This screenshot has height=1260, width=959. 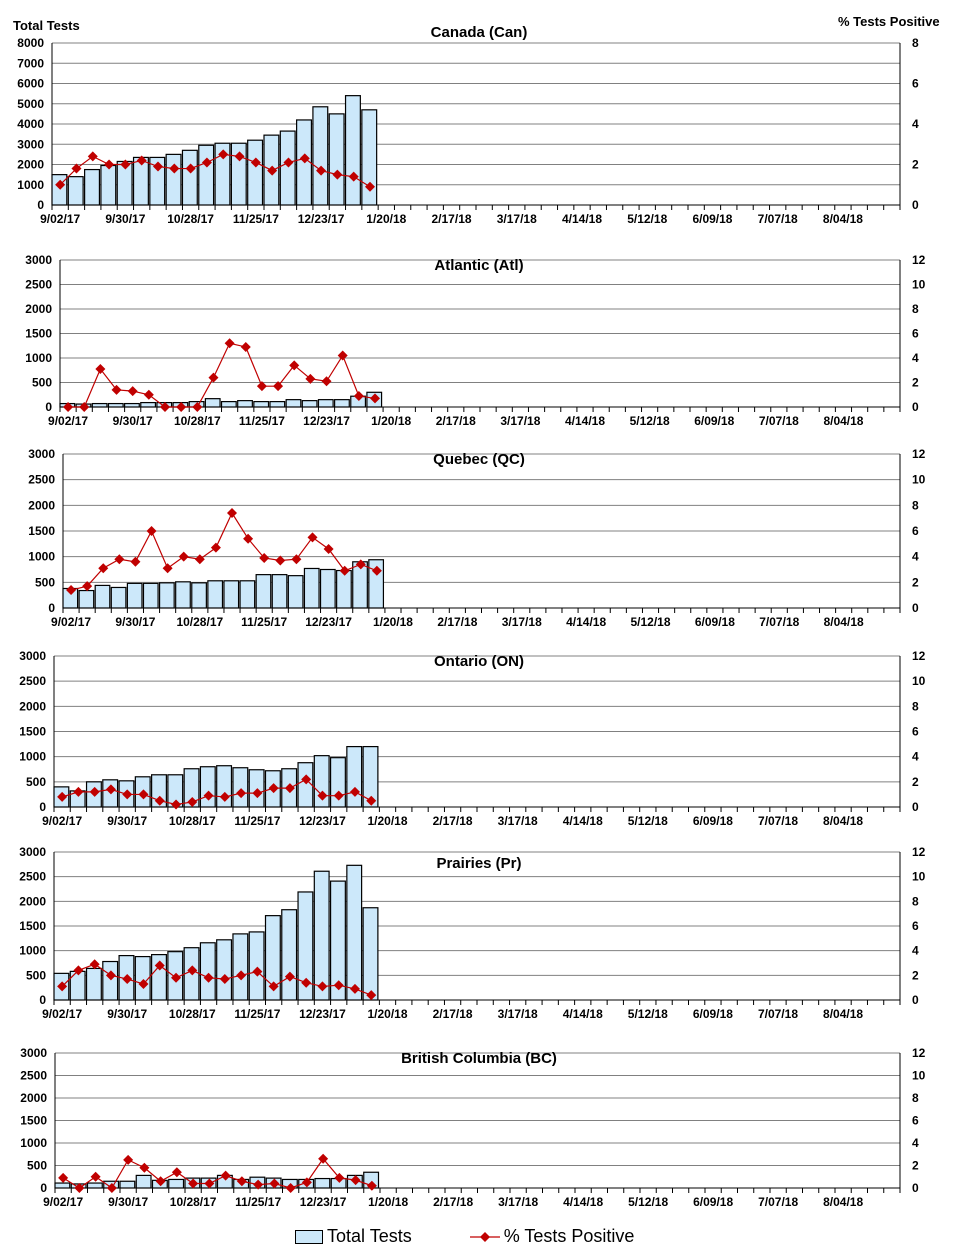 What do you see at coordinates (919, 285) in the screenshot?
I see `y2-tick-label: 10` at bounding box center [919, 285].